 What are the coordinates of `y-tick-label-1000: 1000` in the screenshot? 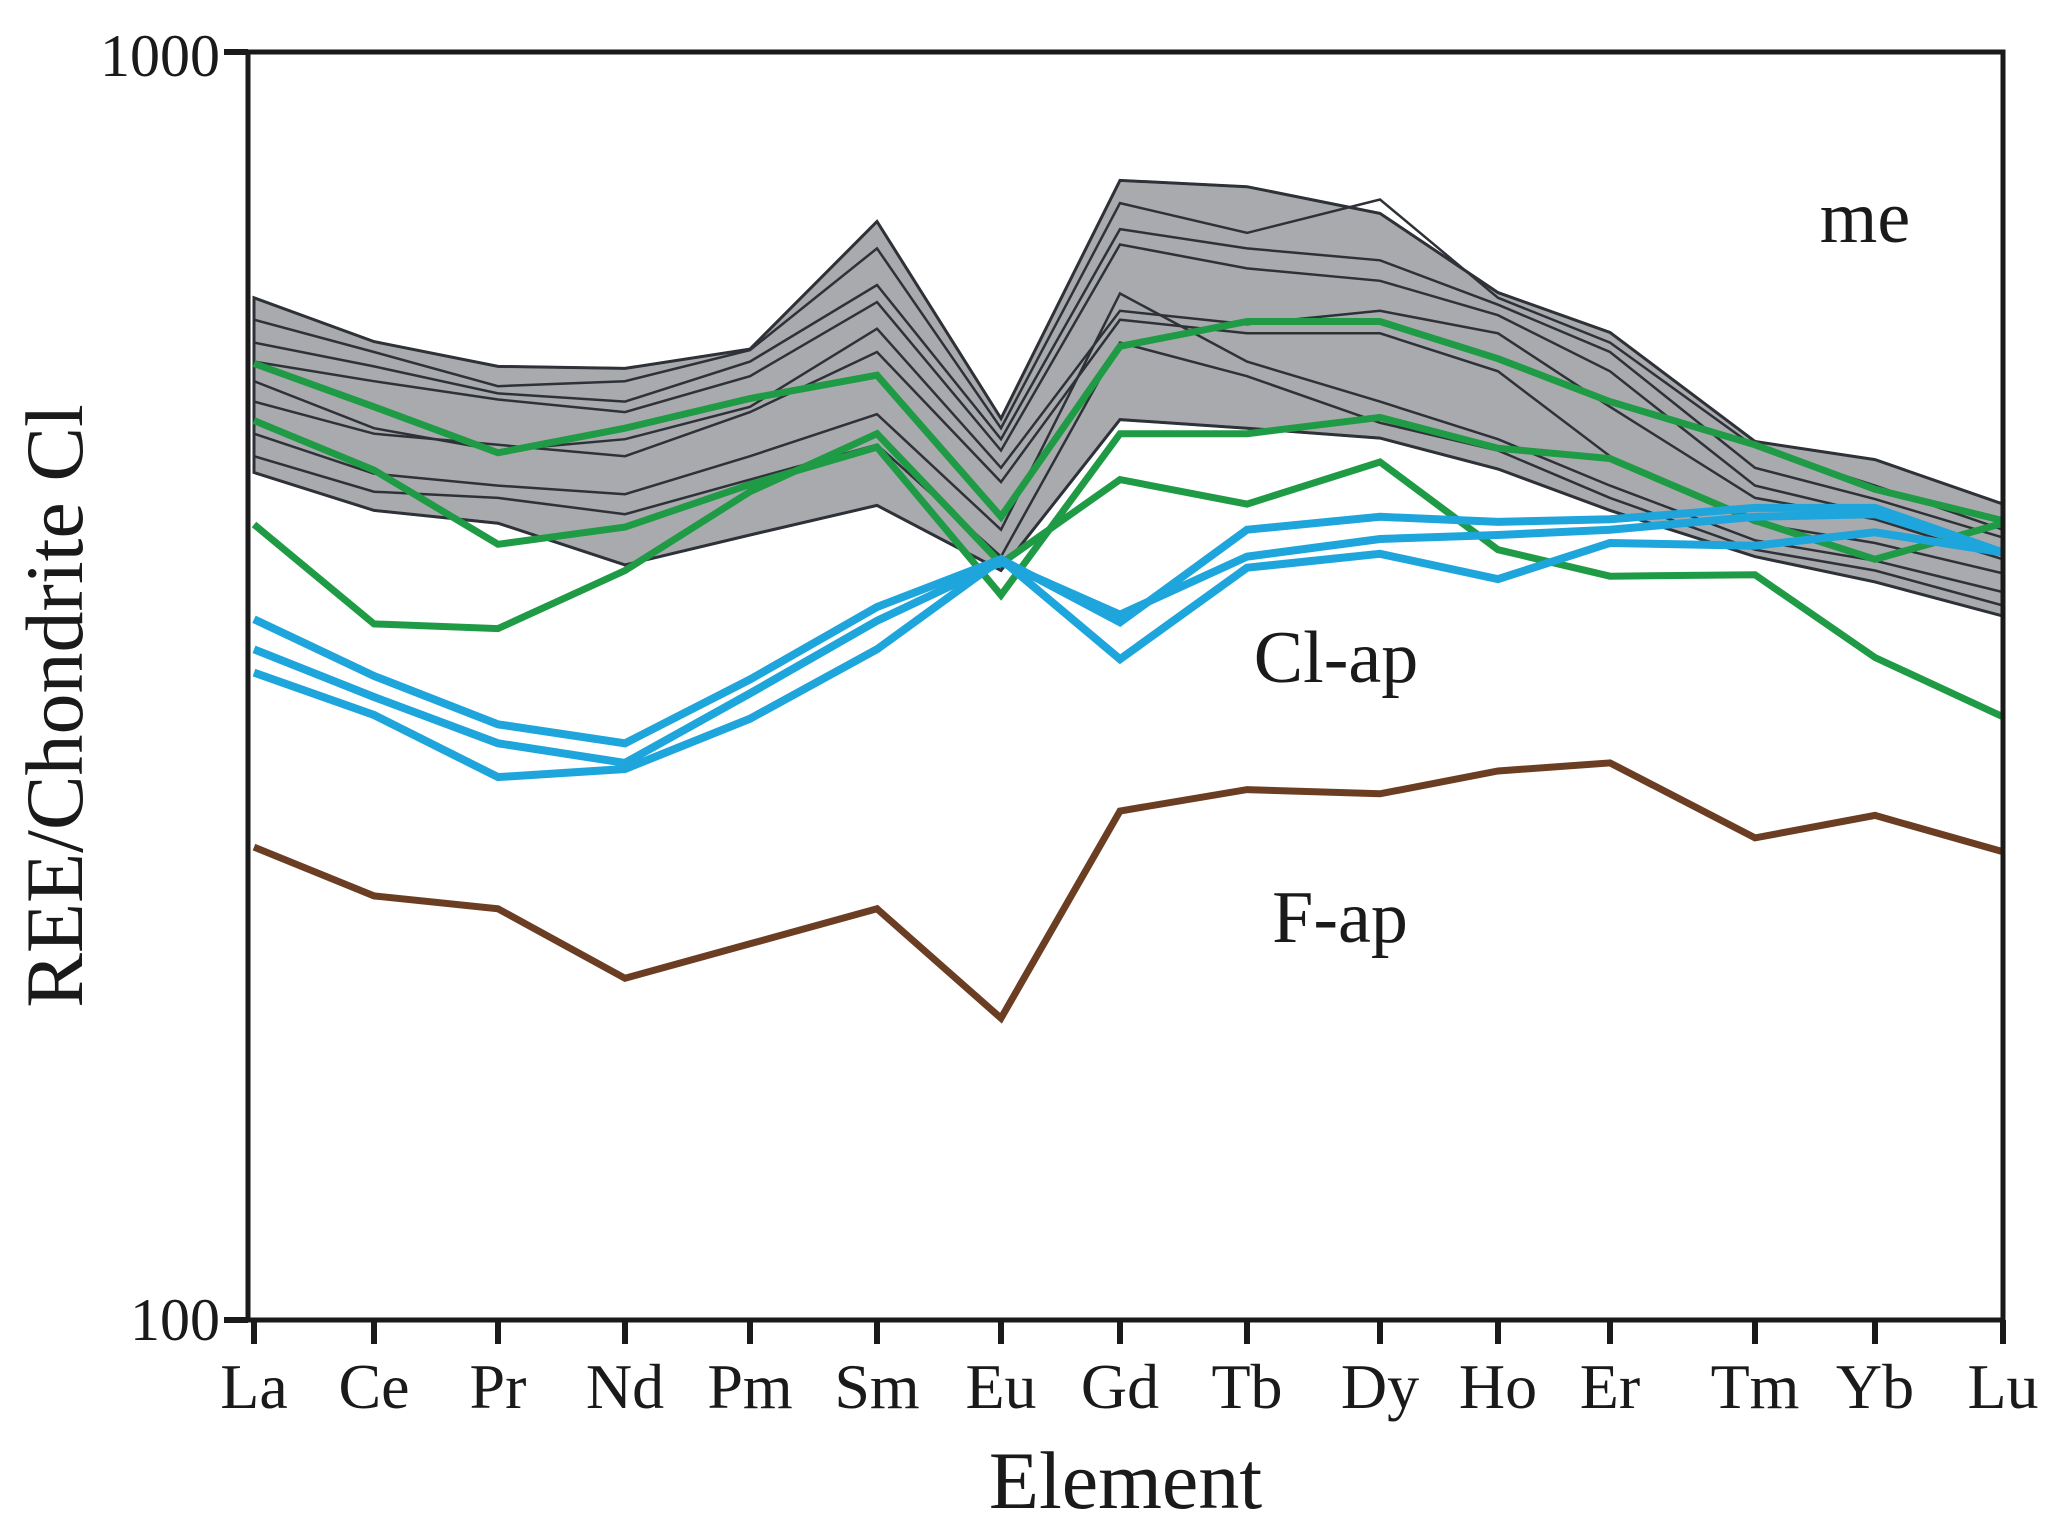 It's located at (160, 56).